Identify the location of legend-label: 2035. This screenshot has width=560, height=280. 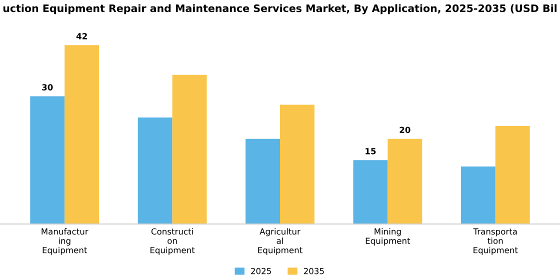
(314, 271).